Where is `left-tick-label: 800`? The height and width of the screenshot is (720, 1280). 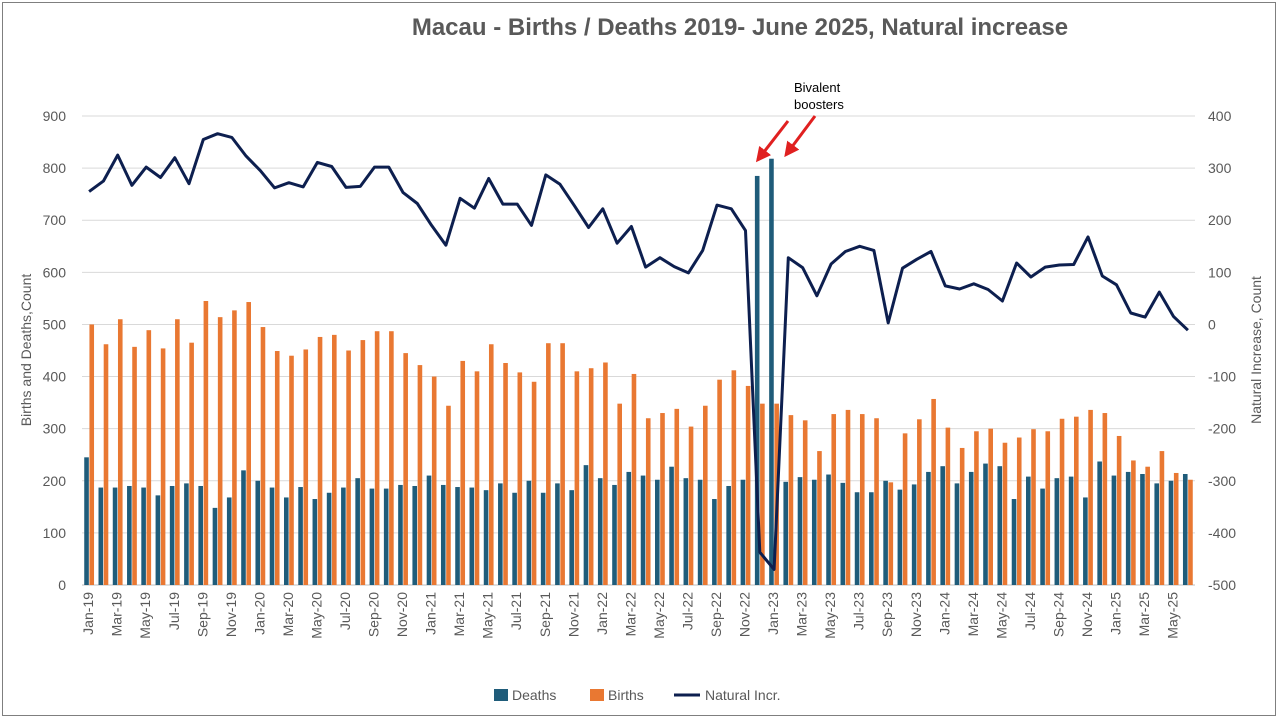
left-tick-label: 800 is located at coordinates (55, 168).